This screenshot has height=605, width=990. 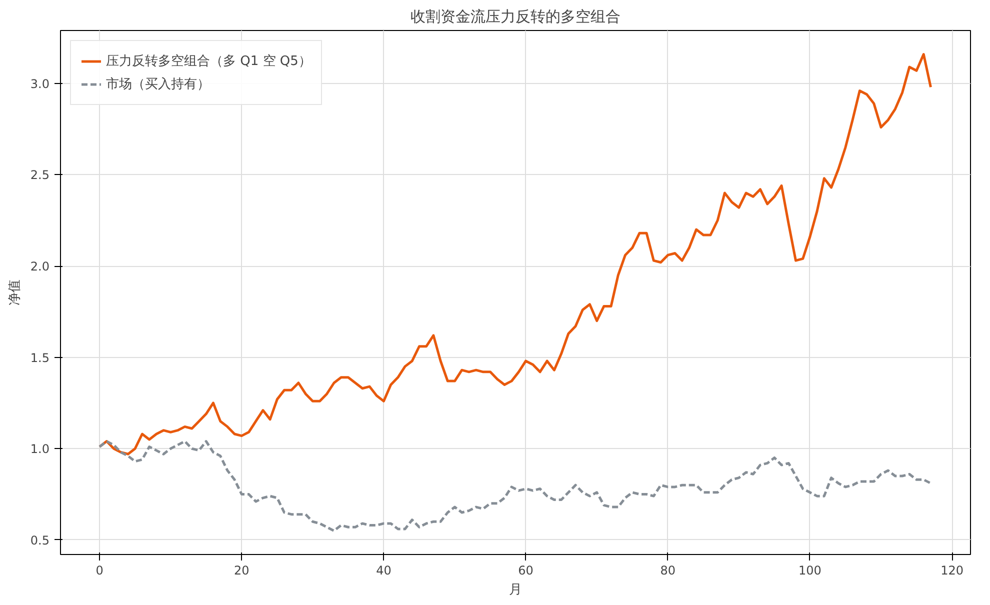 I want to click on legend-label: 市场（买入持有）, so click(x=158, y=84).